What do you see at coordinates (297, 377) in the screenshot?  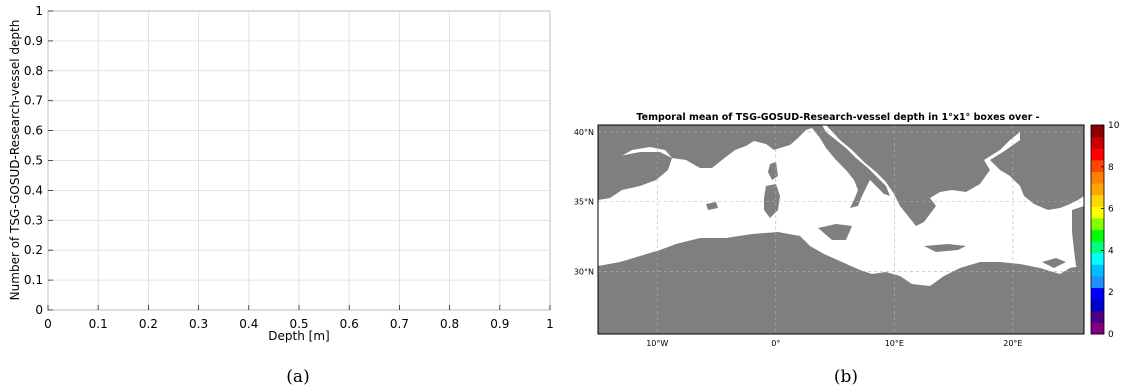 I see `caption-a: (a)` at bounding box center [297, 377].